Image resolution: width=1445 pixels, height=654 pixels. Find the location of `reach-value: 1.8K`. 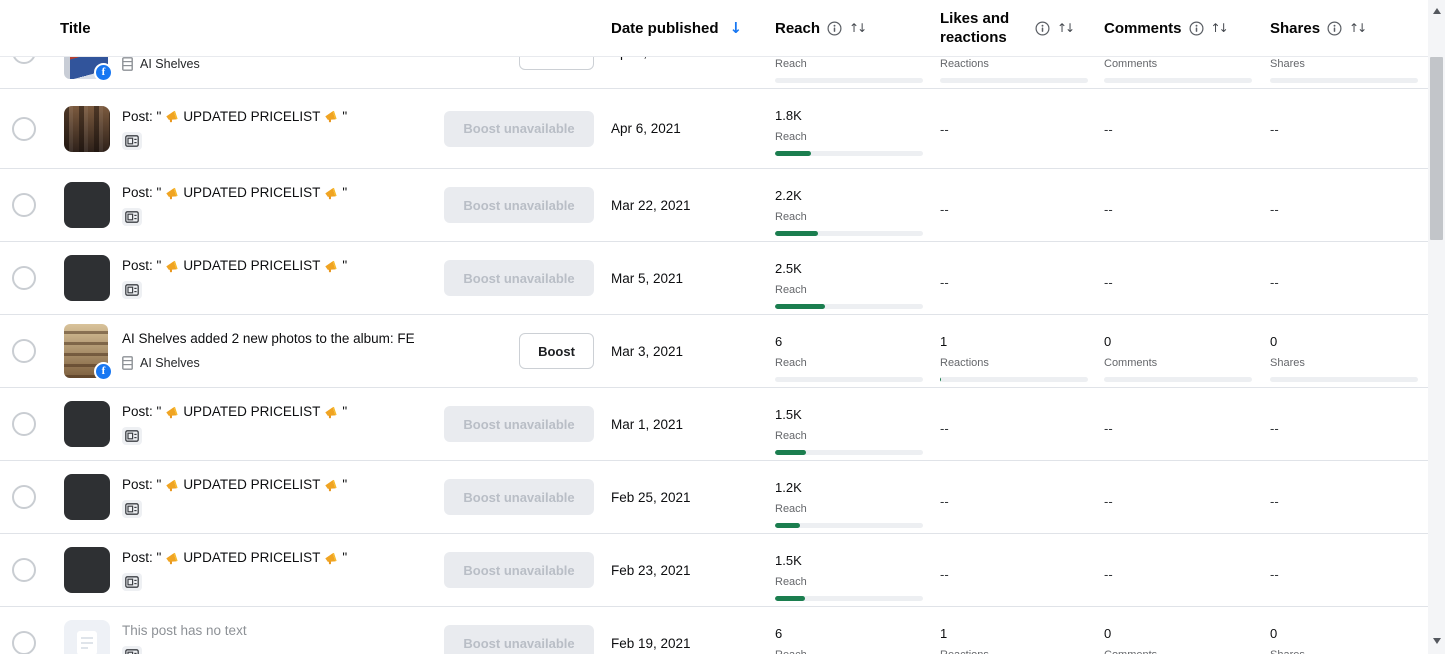

reach-value: 1.8K is located at coordinates (788, 115).